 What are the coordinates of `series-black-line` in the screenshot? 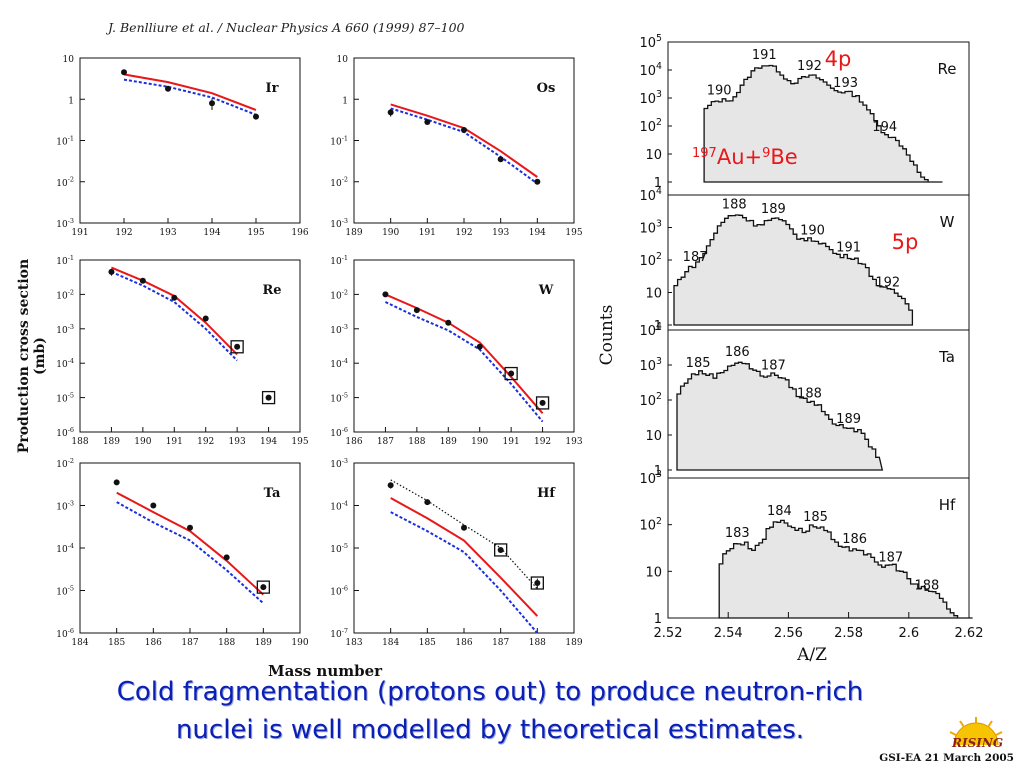 It's located at (464, 534).